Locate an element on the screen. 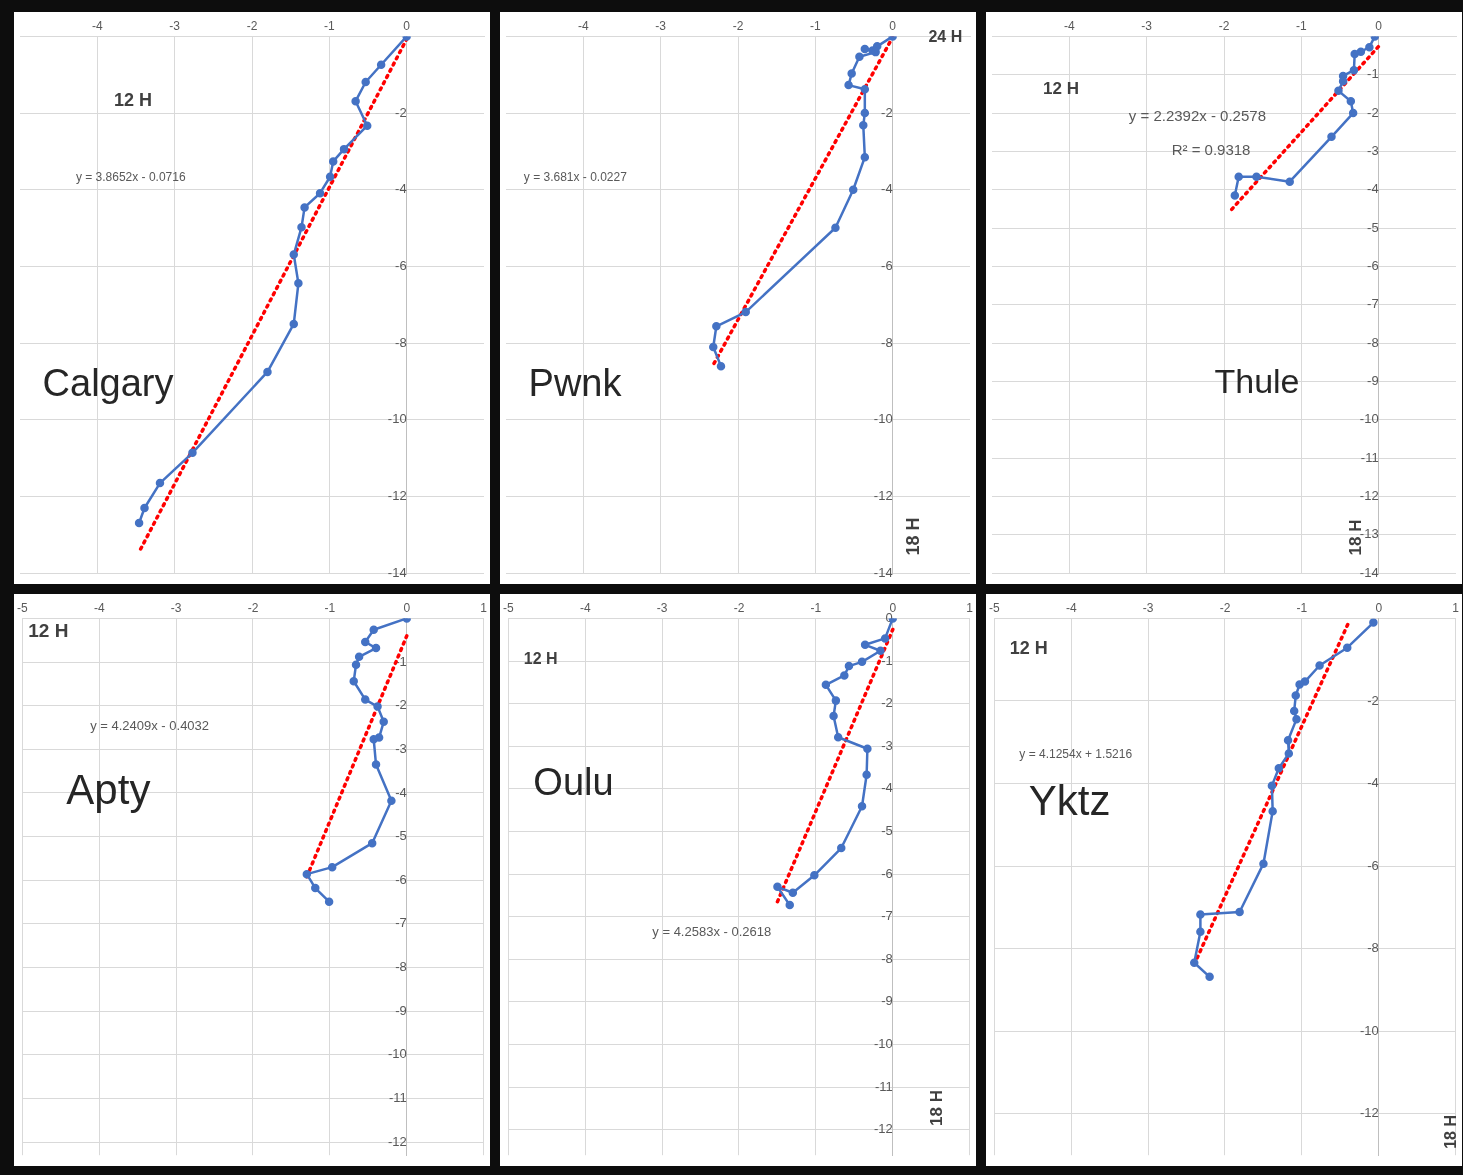  text: Pwnk is located at coordinates (575, 383).